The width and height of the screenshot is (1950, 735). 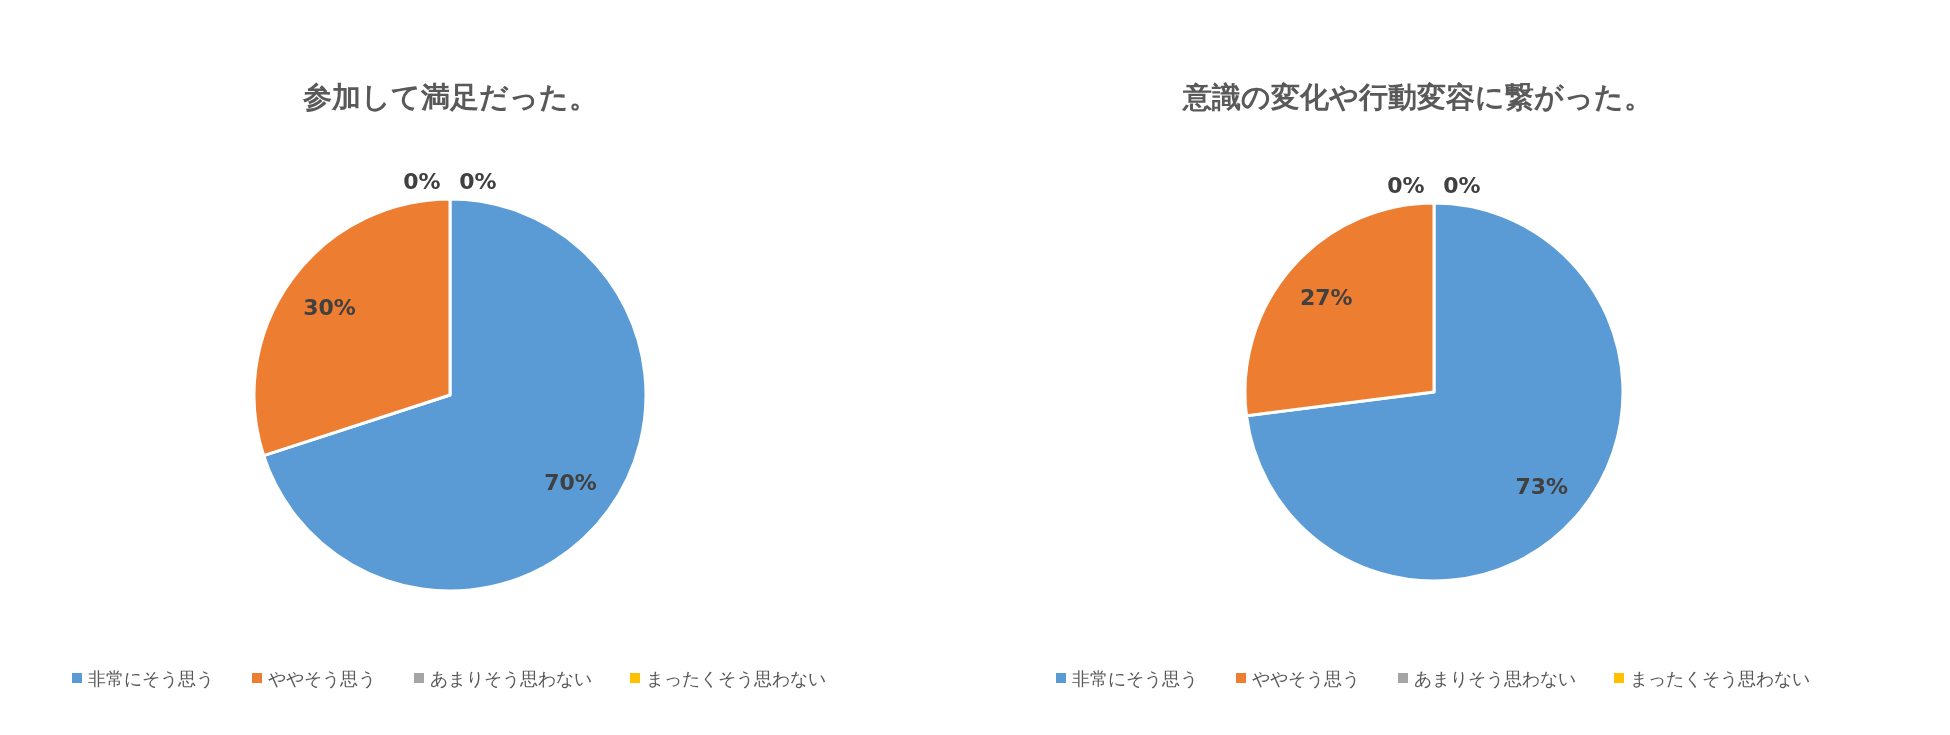 What do you see at coordinates (449, 97) in the screenshot?
I see `chart-title: 参加して満足だった。` at bounding box center [449, 97].